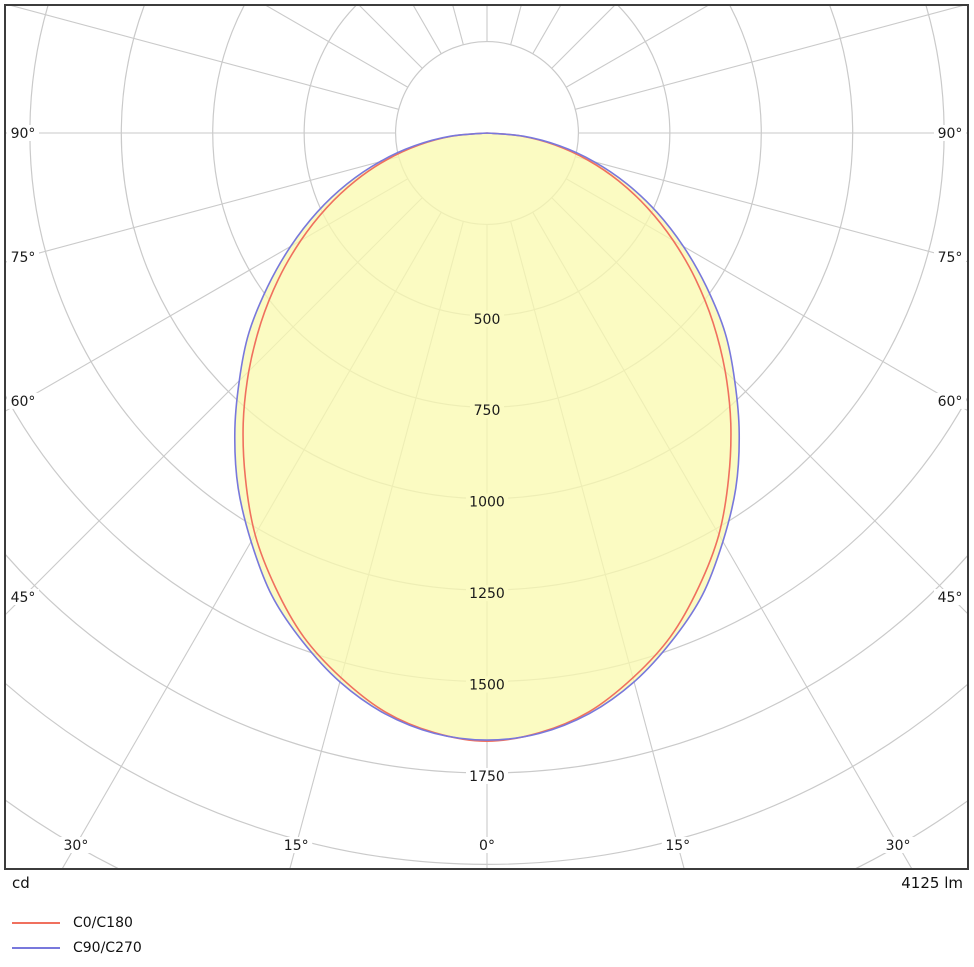 The width and height of the screenshot is (974, 967). Describe the element at coordinates (103, 922) in the screenshot. I see `legend-label-c0-c180: C0/C180` at that location.